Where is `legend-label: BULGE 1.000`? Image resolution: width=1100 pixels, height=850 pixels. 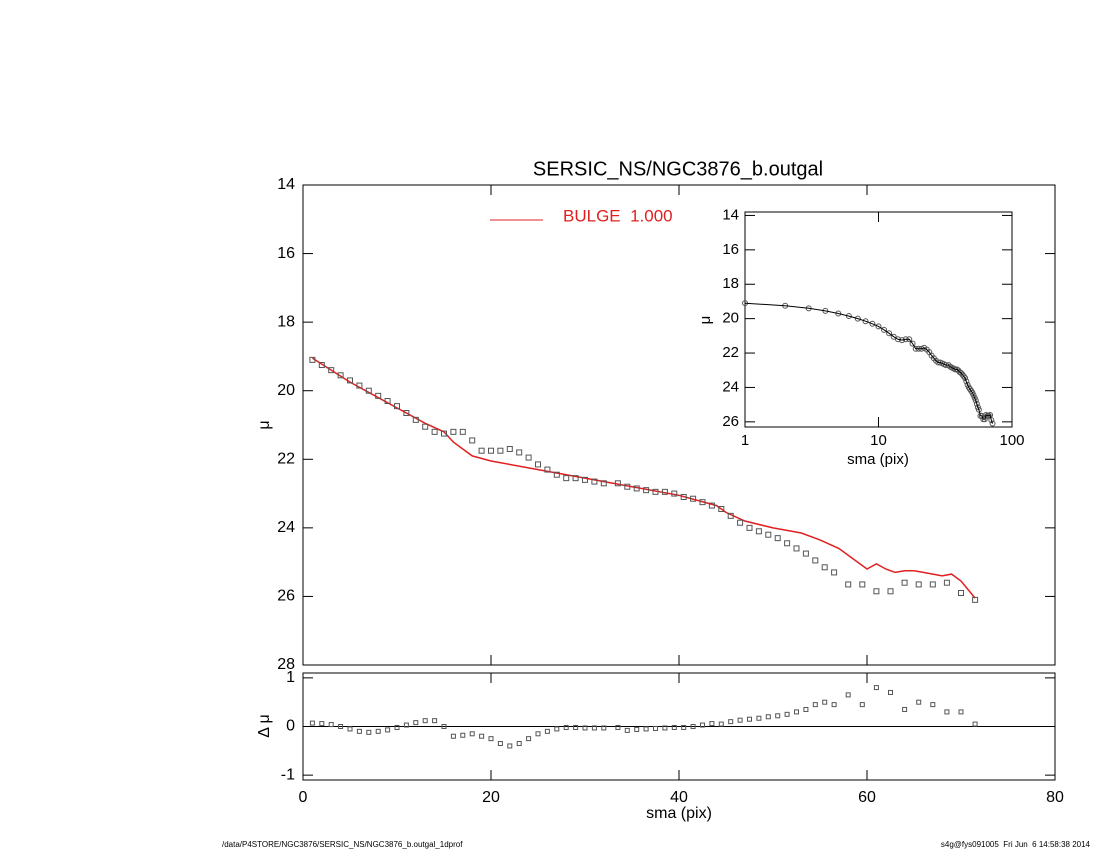 legend-label: BULGE 1.000 is located at coordinates (618, 215).